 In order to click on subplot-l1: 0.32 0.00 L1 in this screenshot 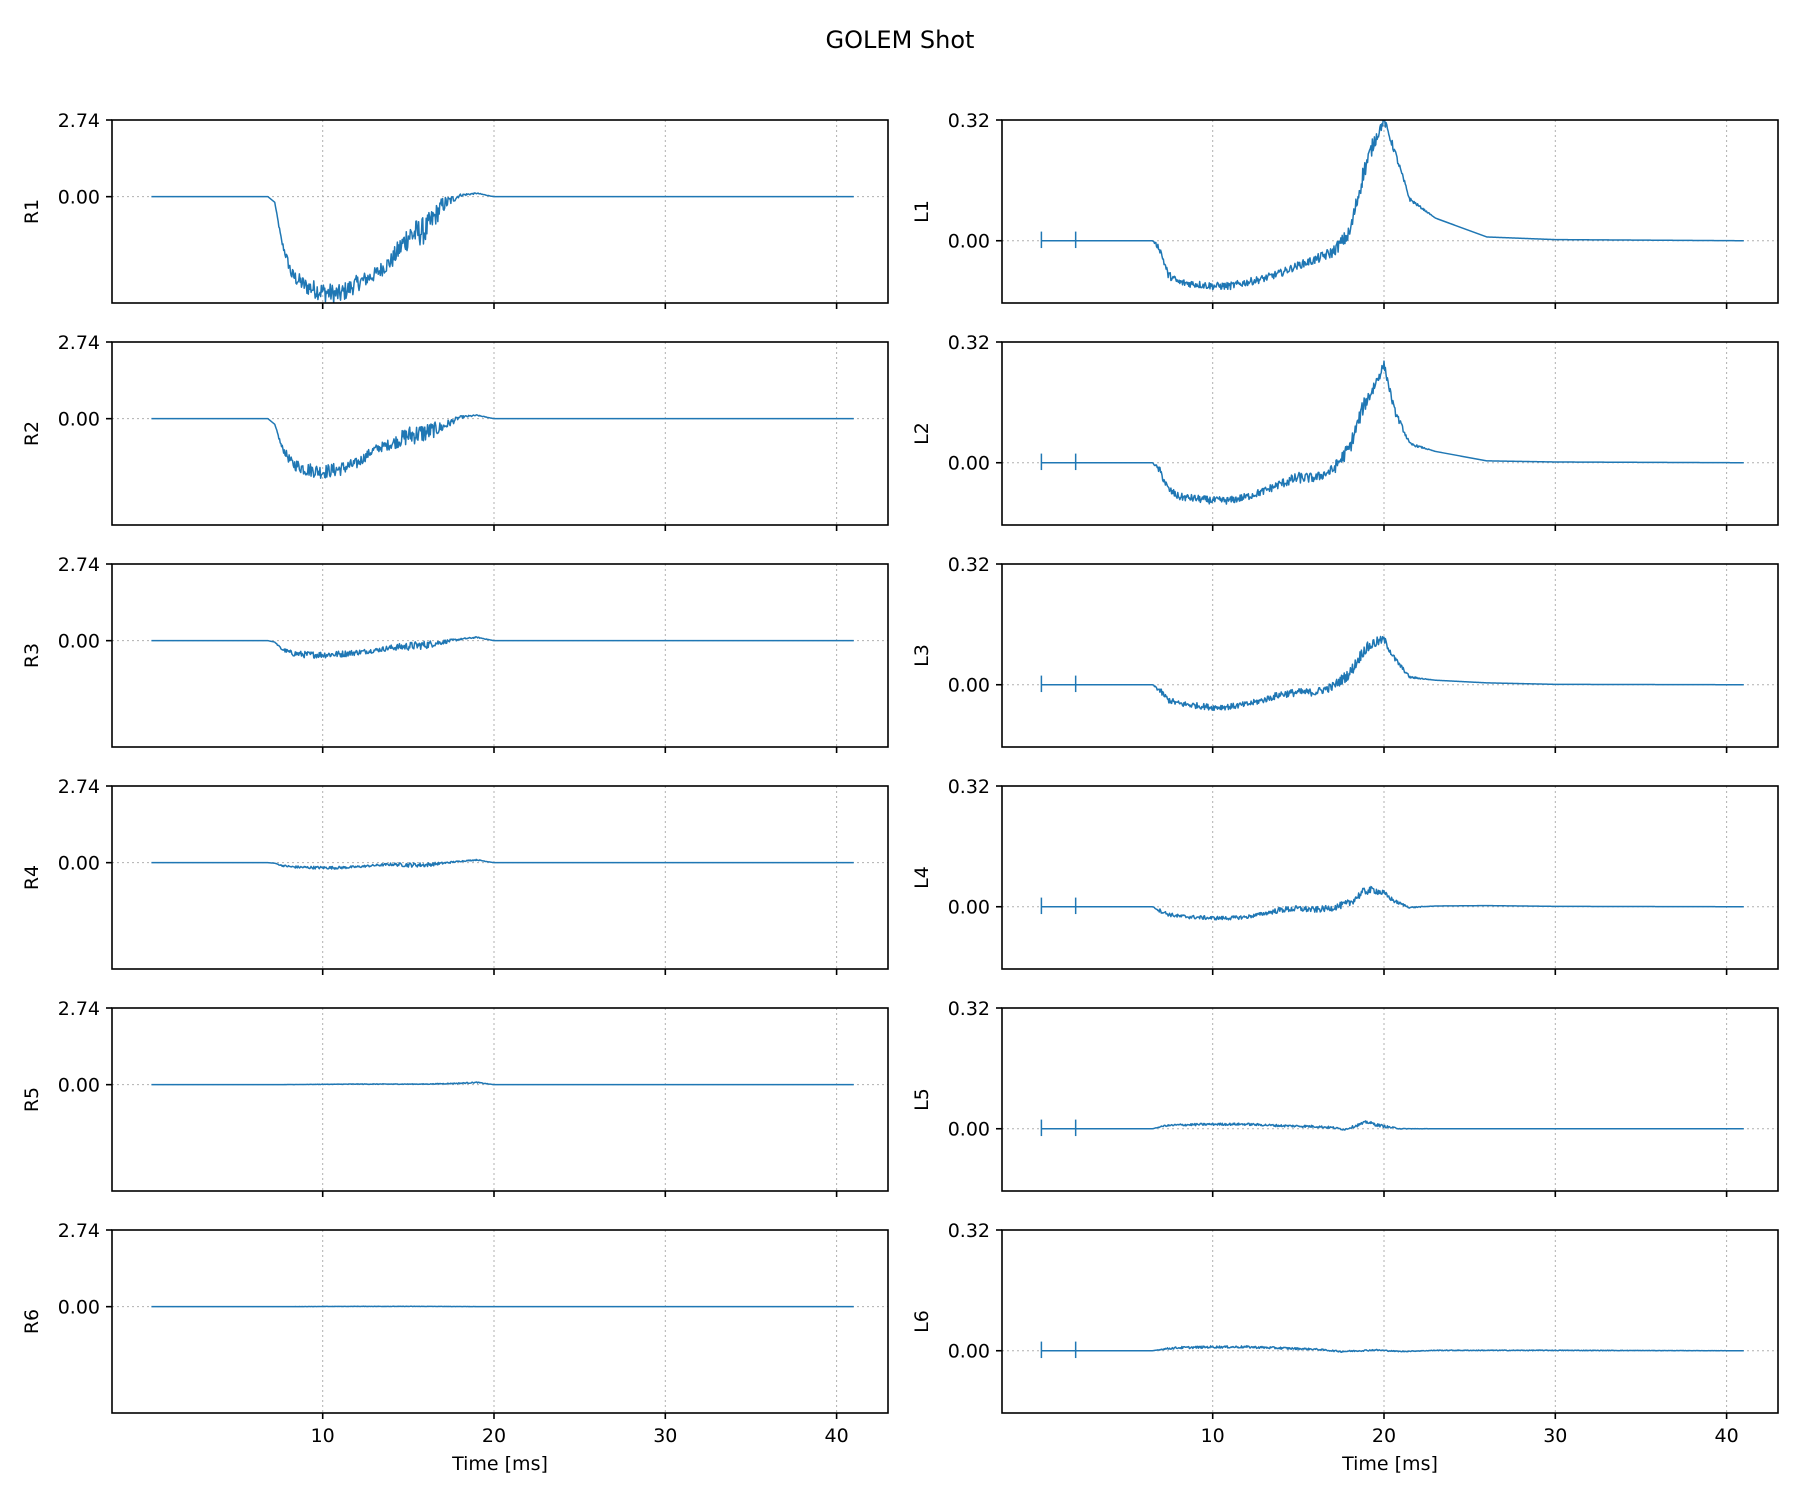, I will do `click(1345, 209)`.